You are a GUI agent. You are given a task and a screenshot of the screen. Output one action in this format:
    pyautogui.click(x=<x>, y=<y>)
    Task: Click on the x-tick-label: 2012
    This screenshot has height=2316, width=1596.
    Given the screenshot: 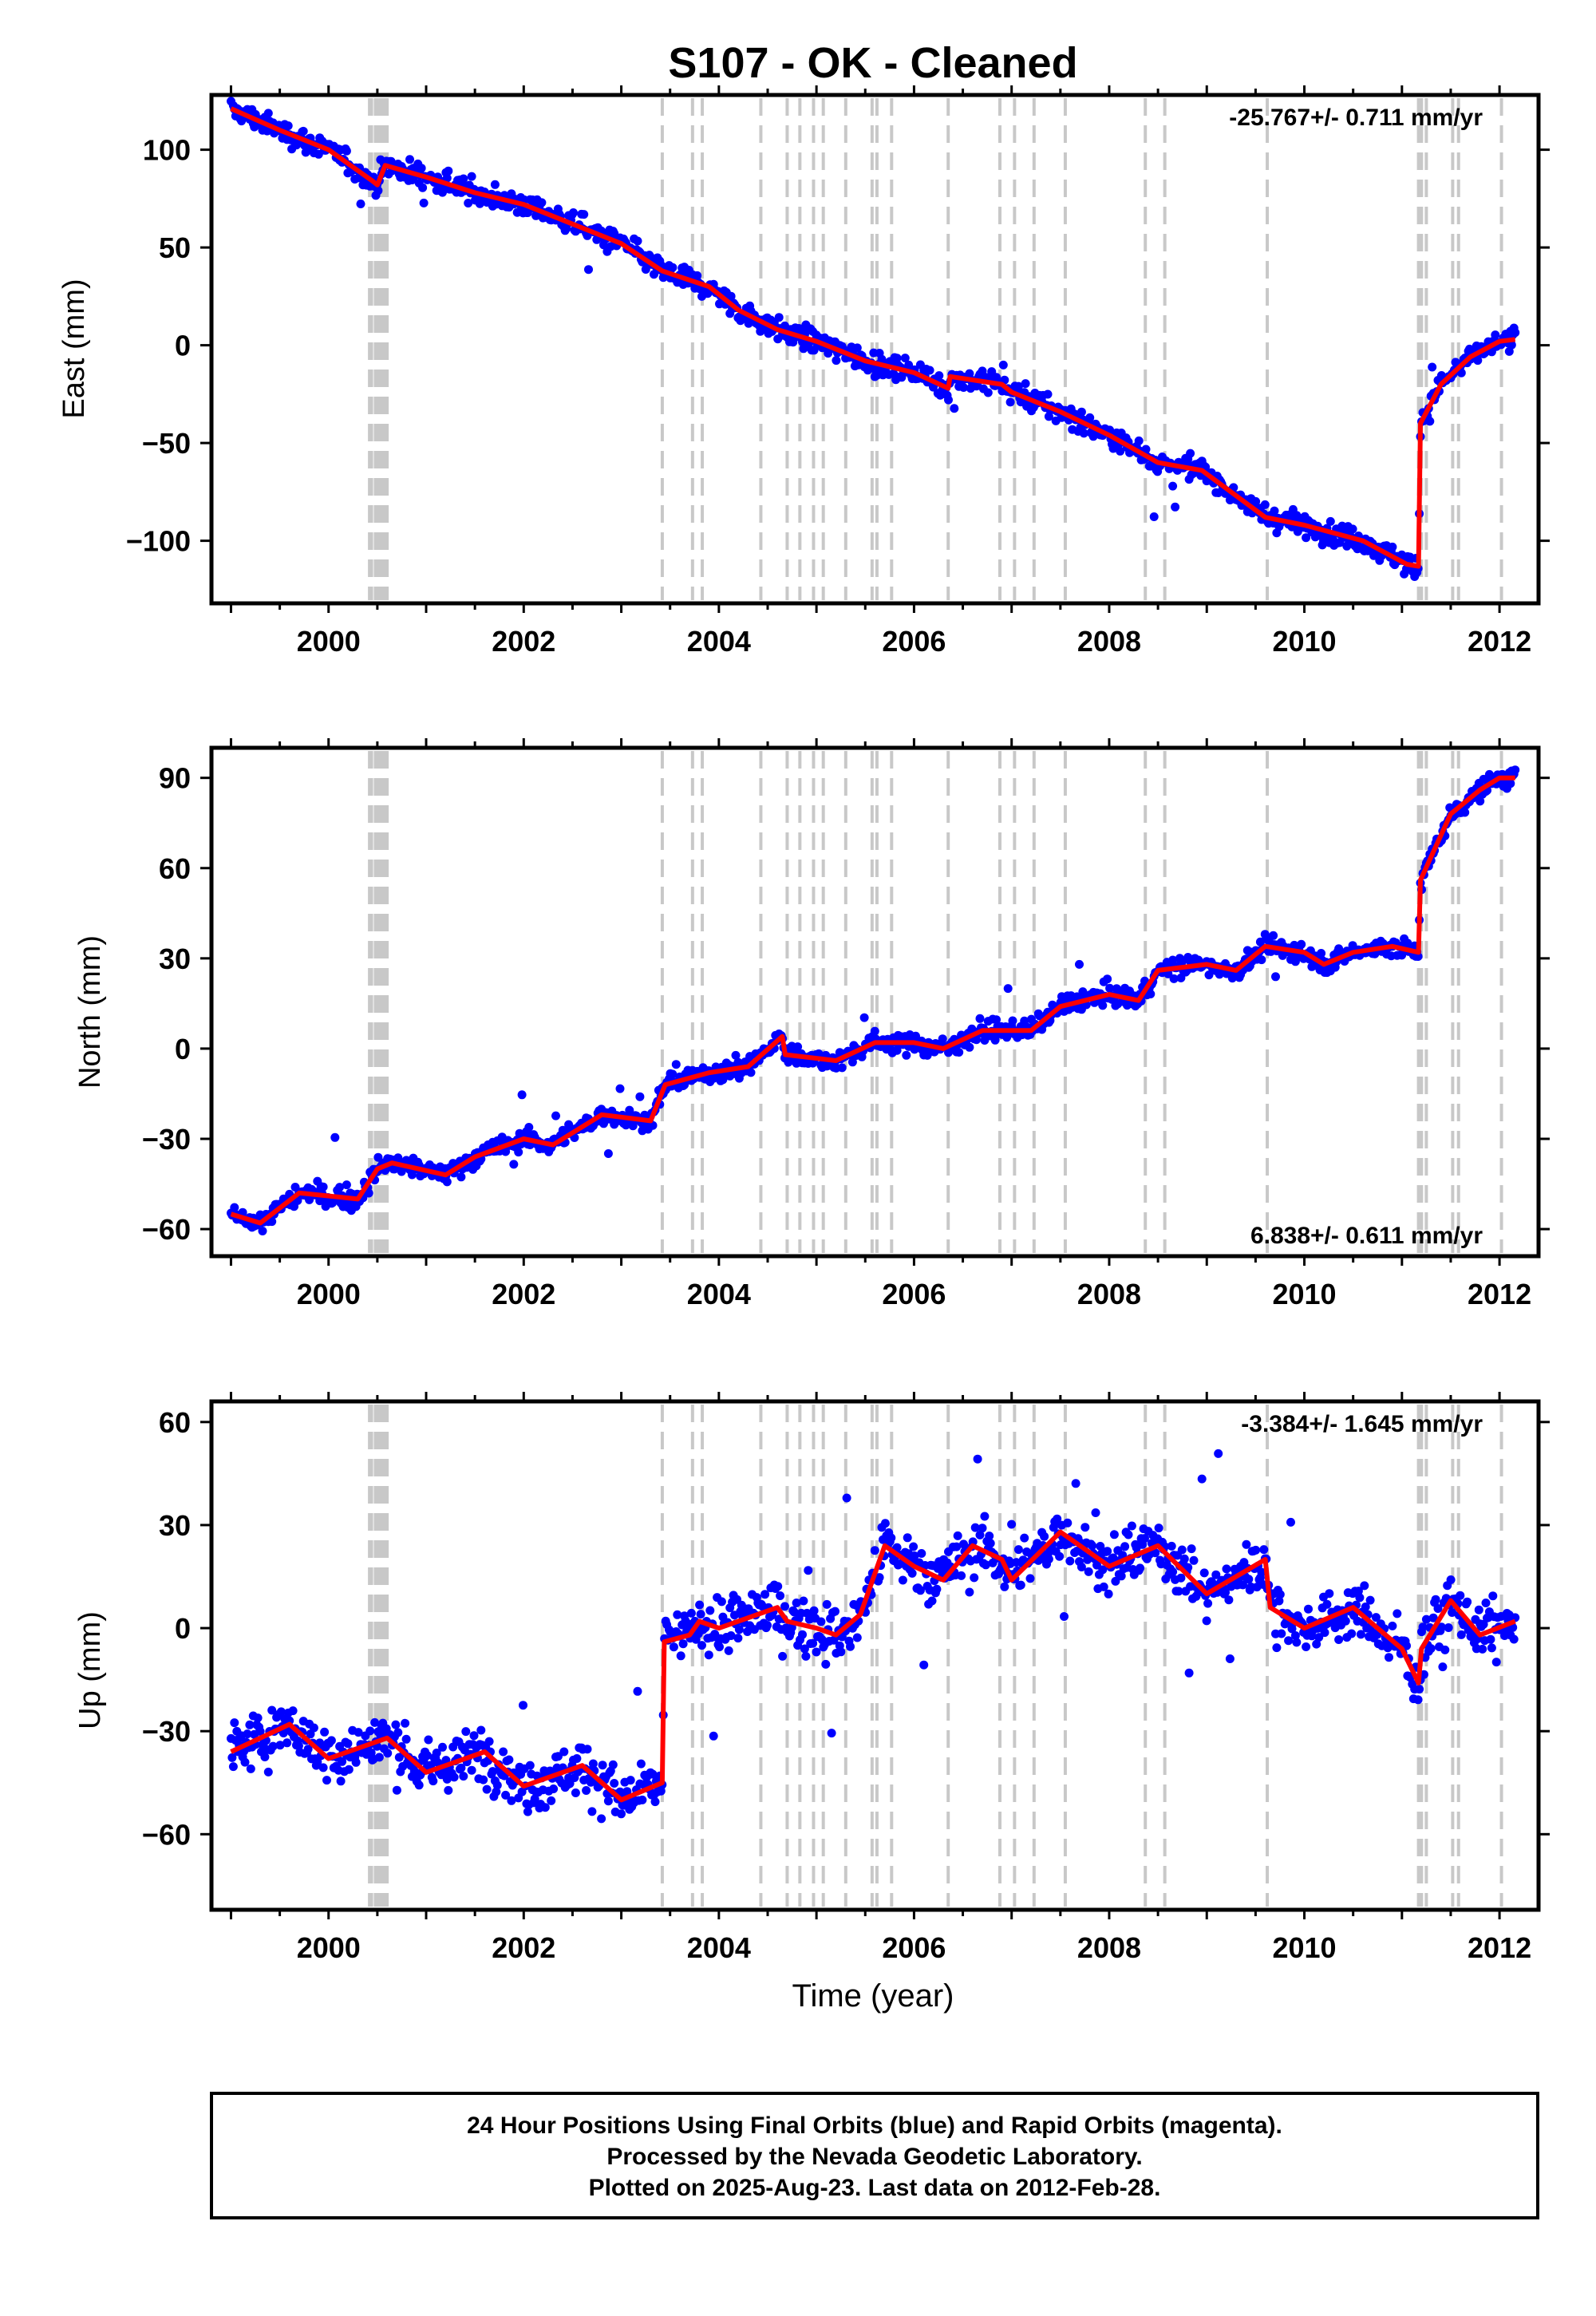 What is the action you would take?
    pyautogui.click(x=1499, y=641)
    